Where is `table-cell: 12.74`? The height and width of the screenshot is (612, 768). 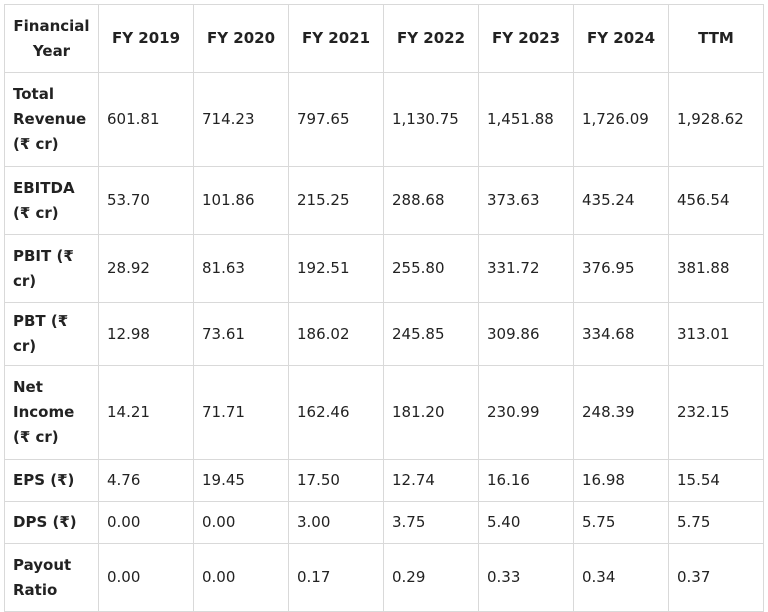 table-cell: 12.74 is located at coordinates (431, 480).